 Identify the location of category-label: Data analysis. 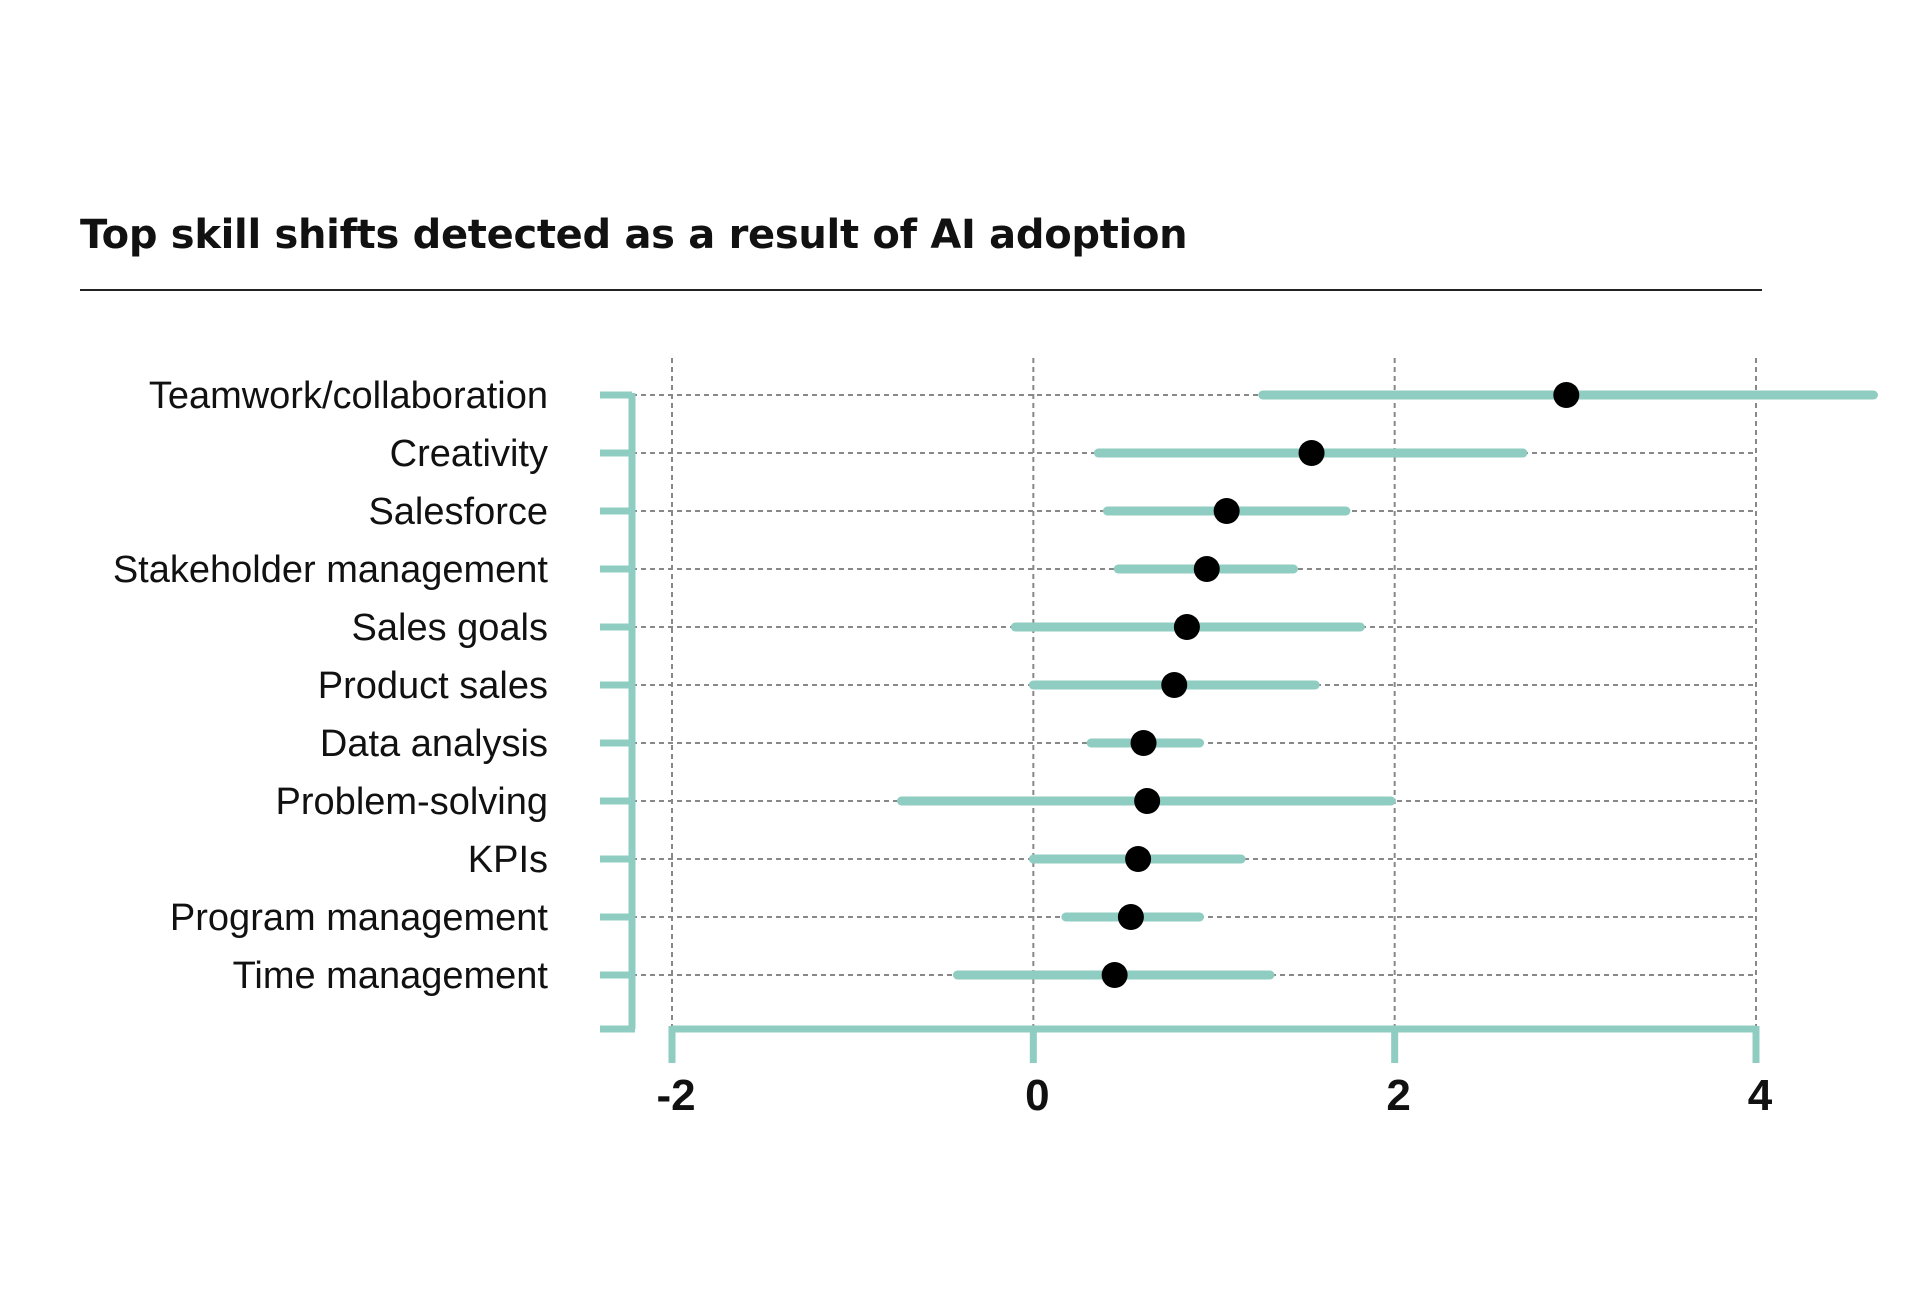
(434, 744).